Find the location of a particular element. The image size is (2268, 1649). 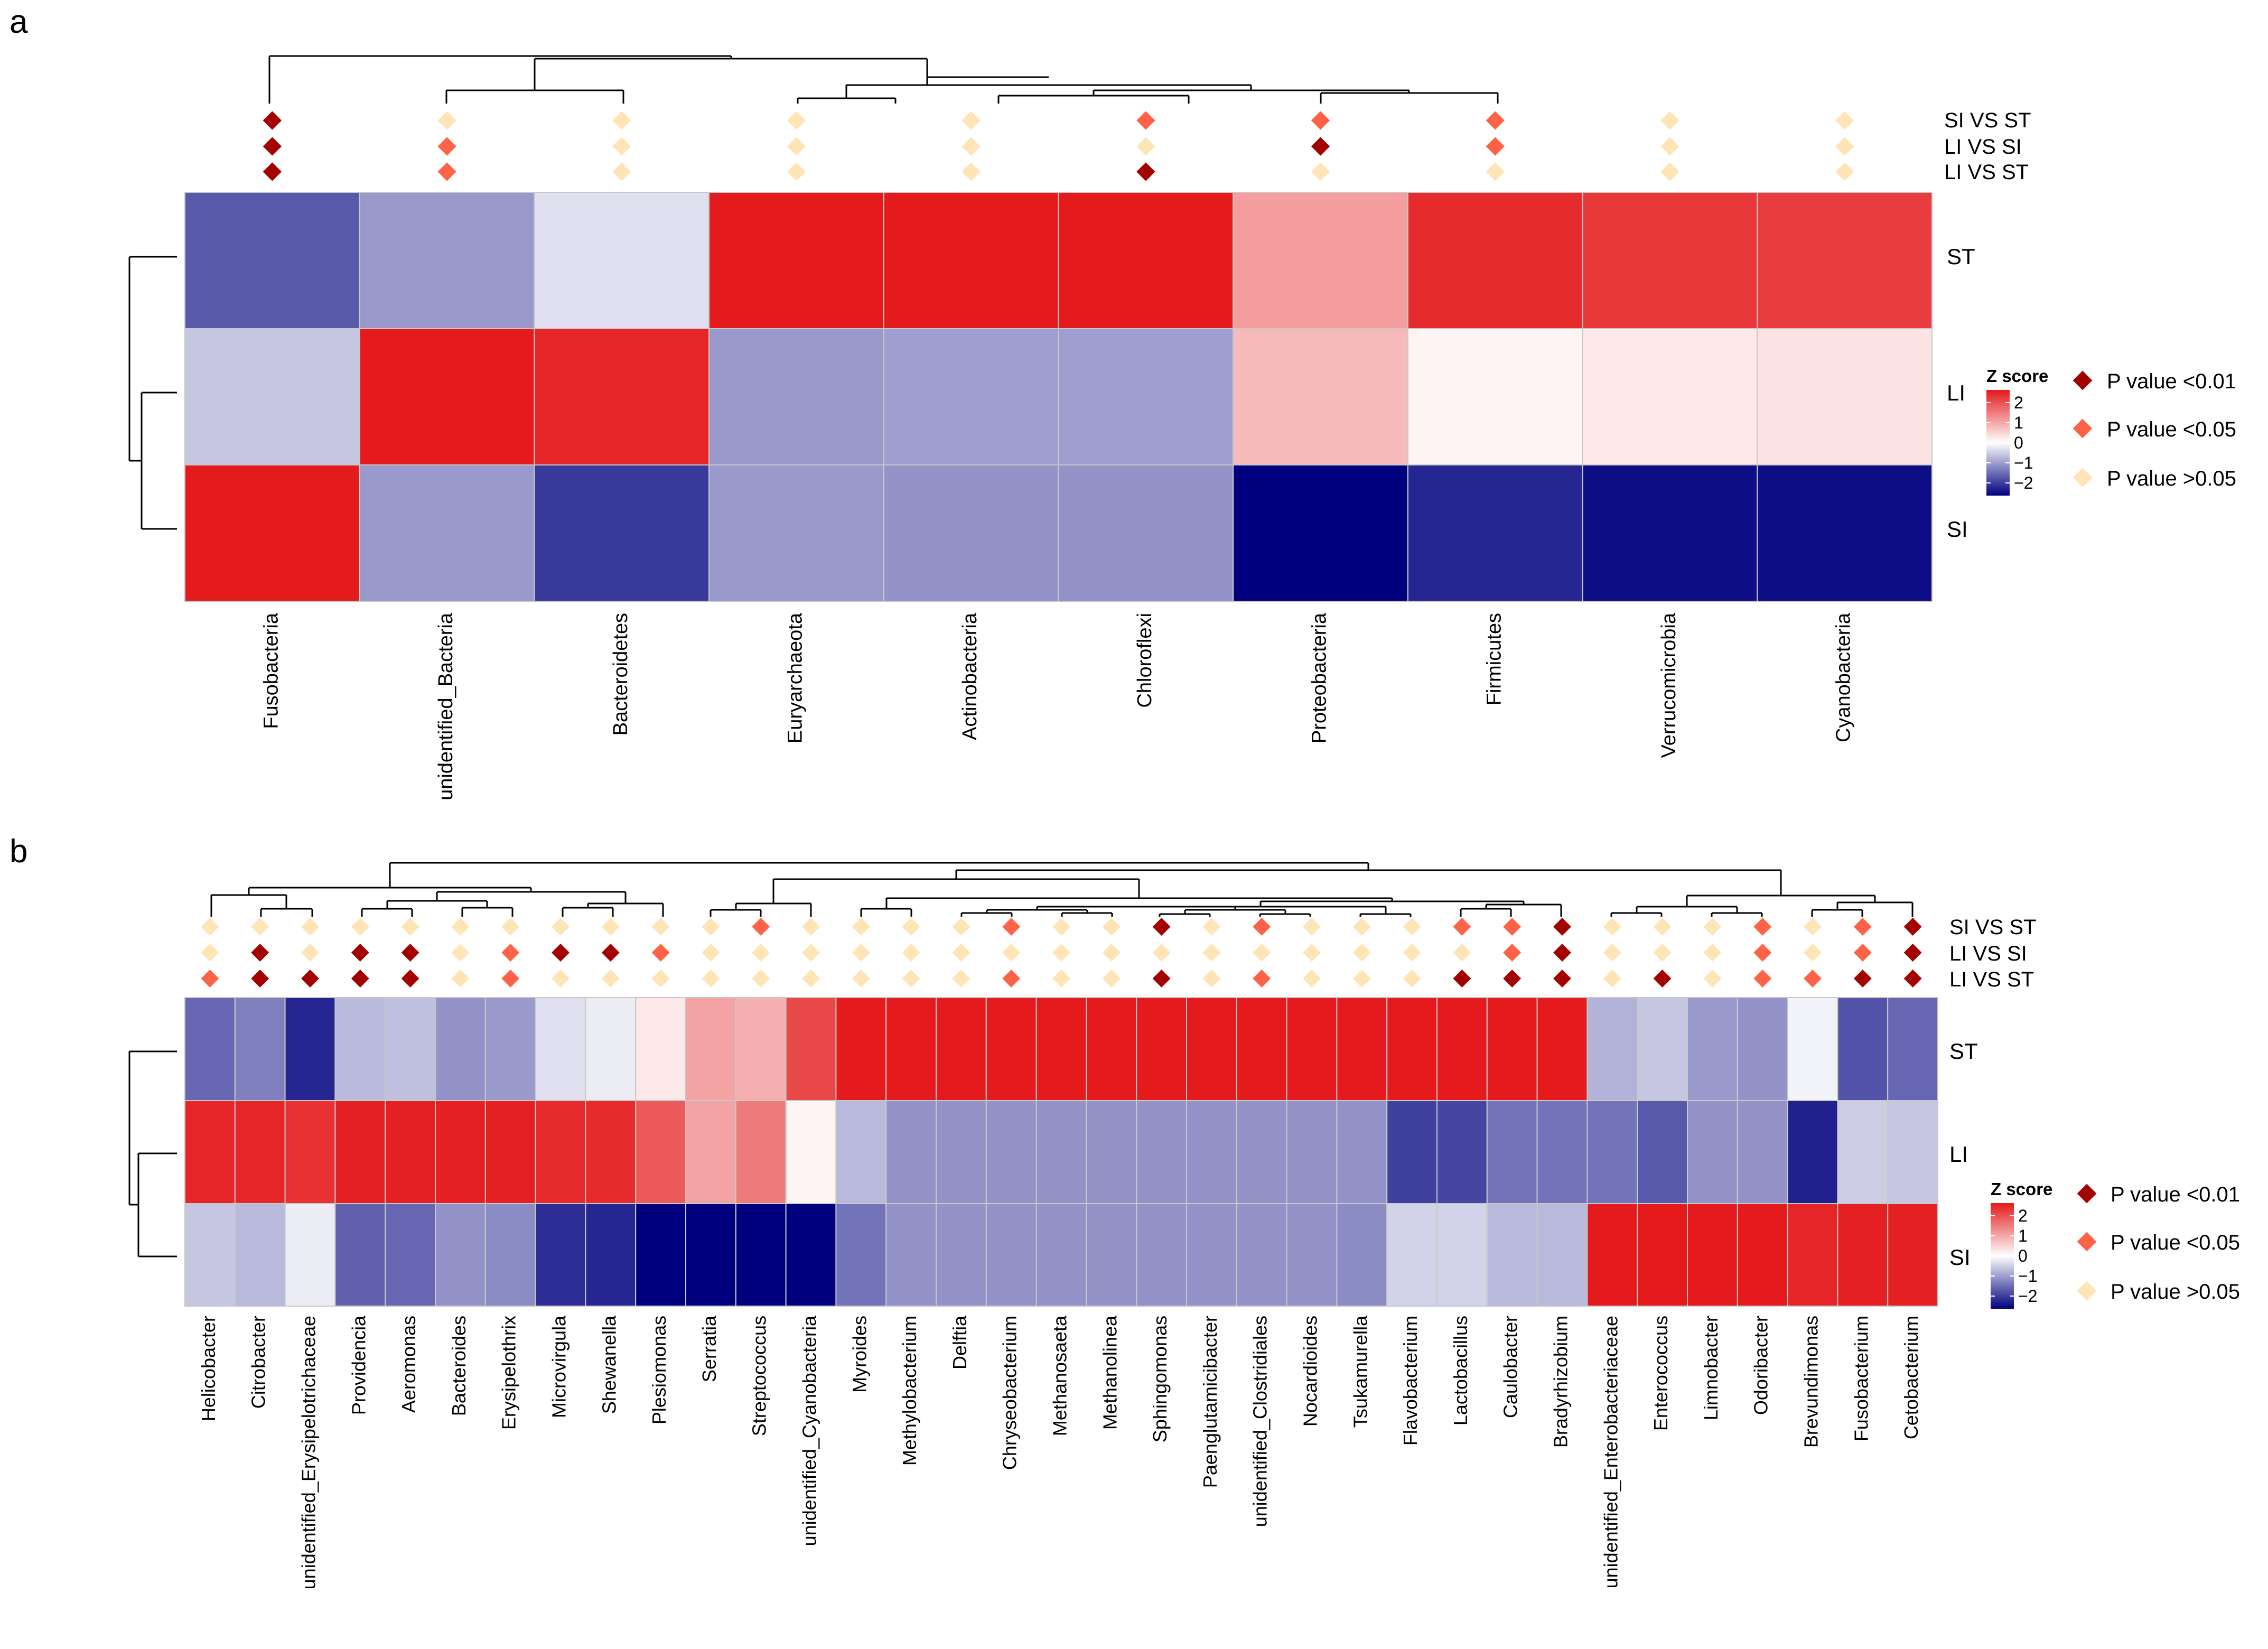

row-label-li: LI is located at coordinates (1958, 1154).